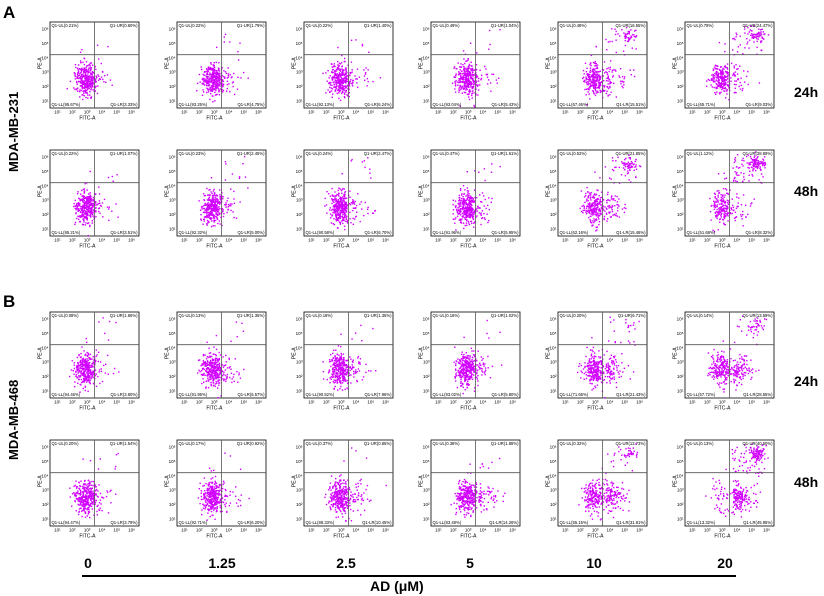 The image size is (824, 596). Describe the element at coordinates (320, 104) in the screenshot. I see `quadrant-ll-label: Q1-LL(92.13%)` at that location.